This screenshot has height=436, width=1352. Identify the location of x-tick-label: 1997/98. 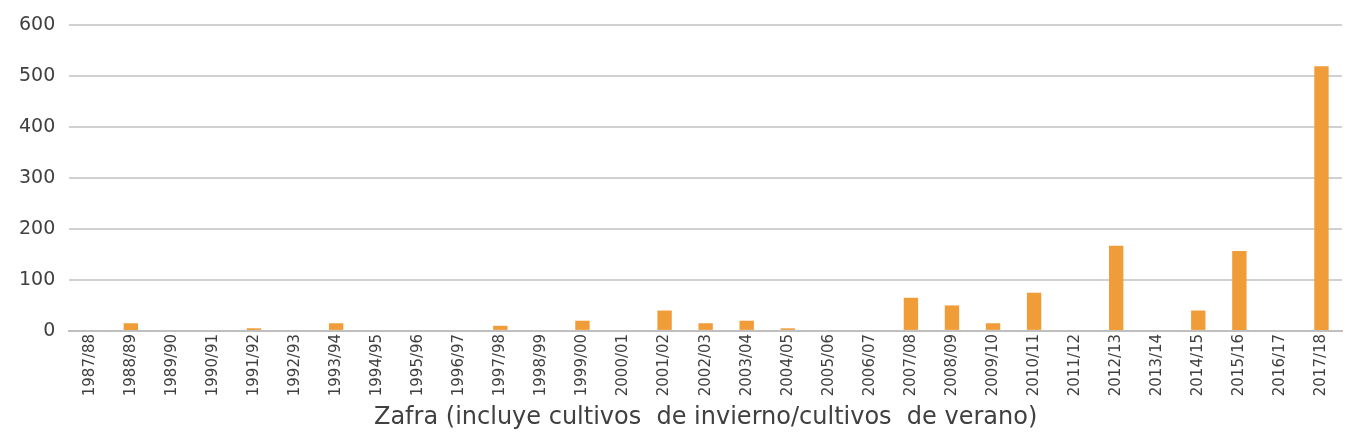
(499, 365).